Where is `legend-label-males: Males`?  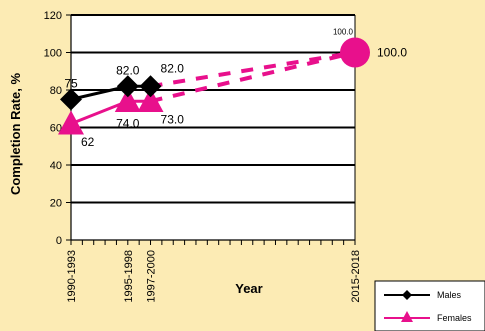
legend-label-males: Males is located at coordinates (449, 295).